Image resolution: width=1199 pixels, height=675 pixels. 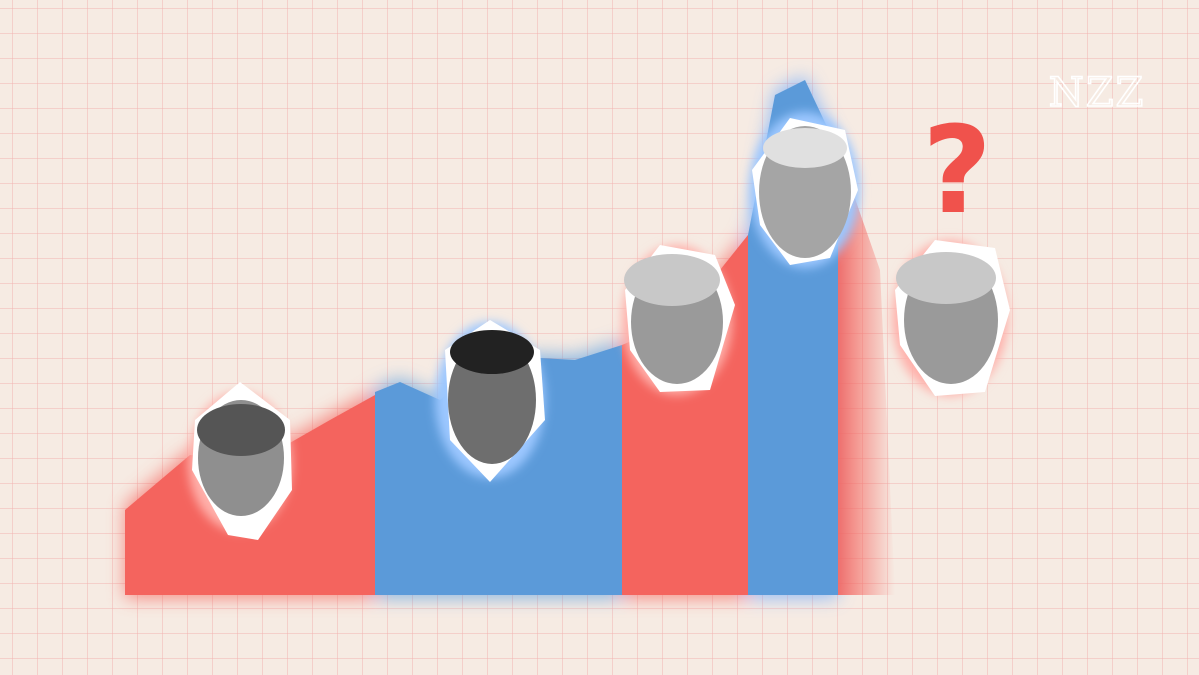 I want to click on area-fade, so click(x=866, y=372).